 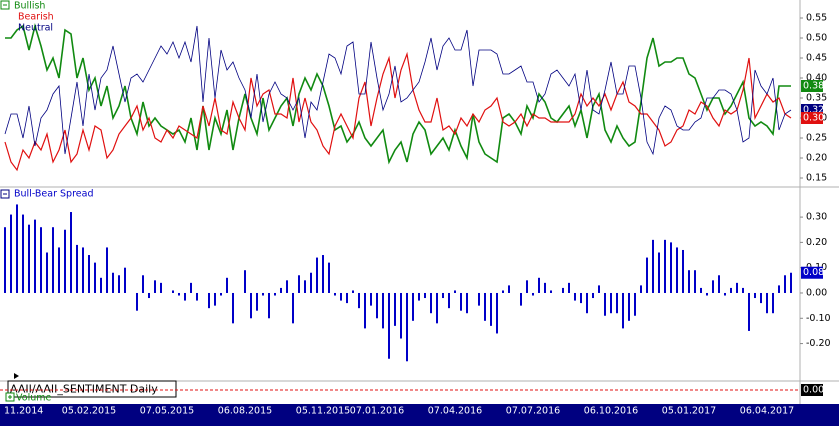 I want to click on y-tick-label: -0.10, so click(x=818, y=318).